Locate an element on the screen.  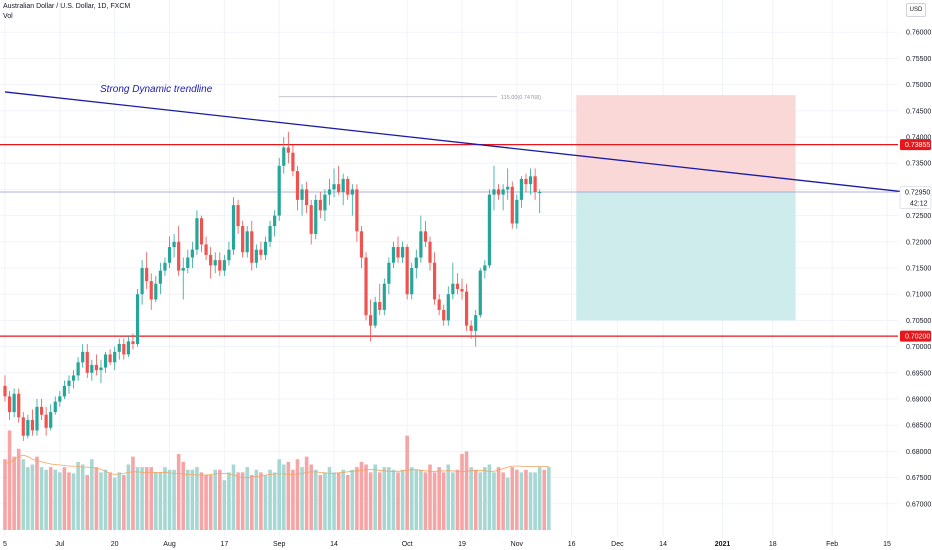
annotations: Strong Dynamic trendline 115.00(0.74768) is located at coordinates (320, 92).